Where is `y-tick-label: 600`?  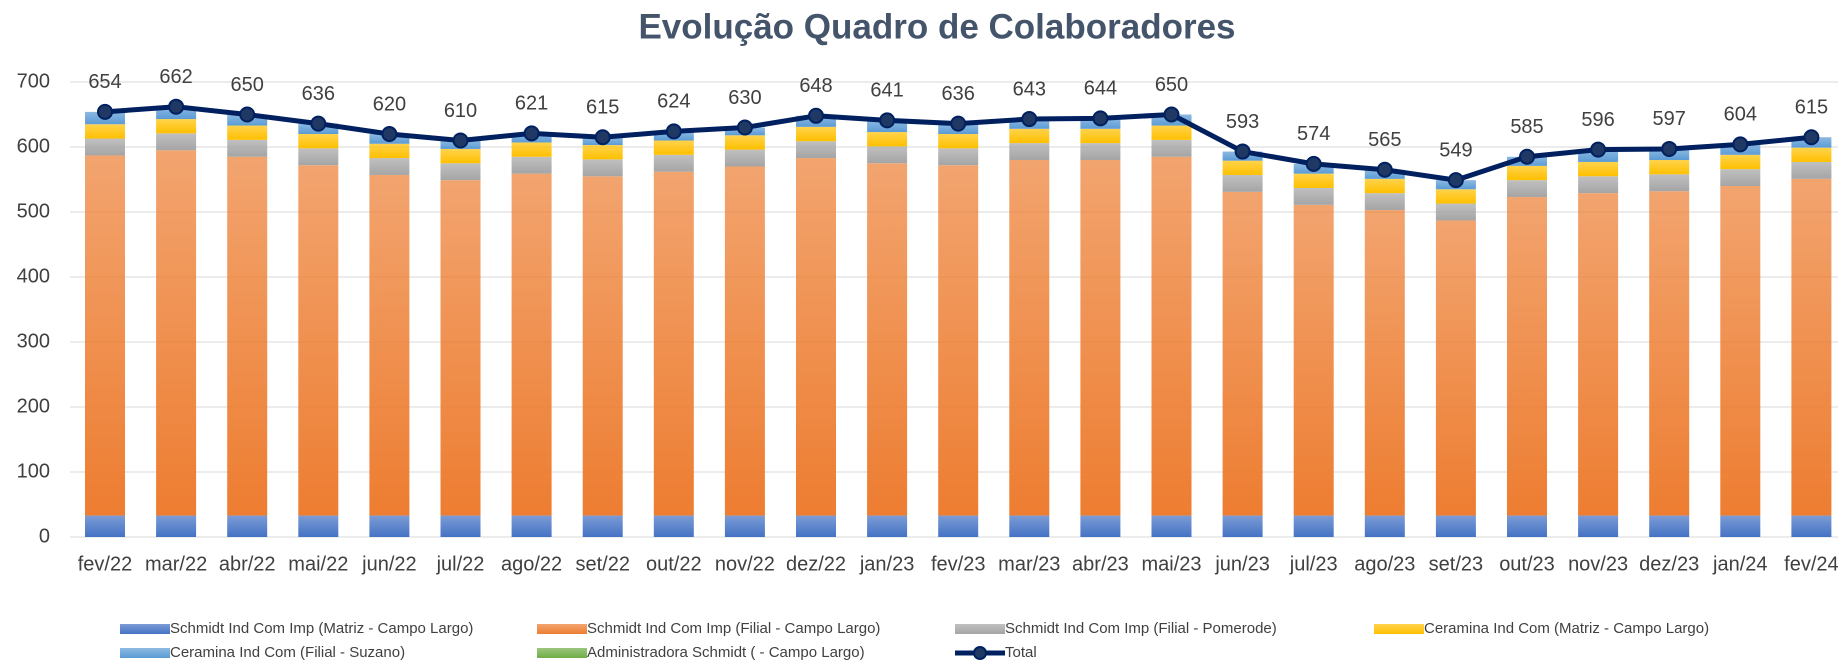 y-tick-label: 600 is located at coordinates (33, 146).